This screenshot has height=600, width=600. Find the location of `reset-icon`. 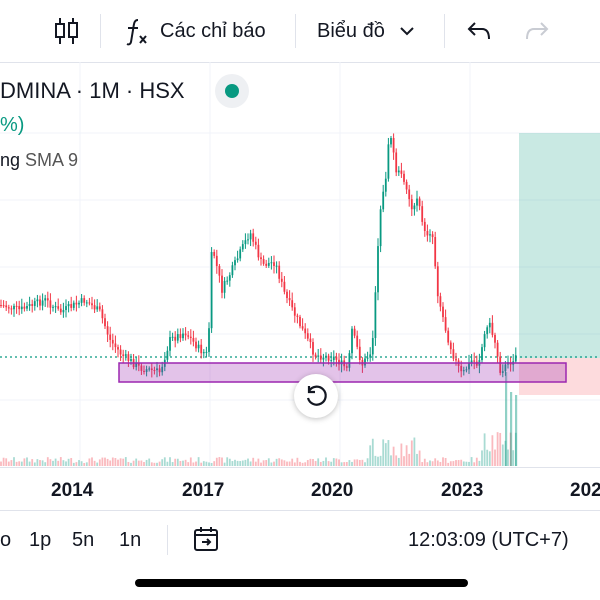

reset-icon is located at coordinates (316, 395).